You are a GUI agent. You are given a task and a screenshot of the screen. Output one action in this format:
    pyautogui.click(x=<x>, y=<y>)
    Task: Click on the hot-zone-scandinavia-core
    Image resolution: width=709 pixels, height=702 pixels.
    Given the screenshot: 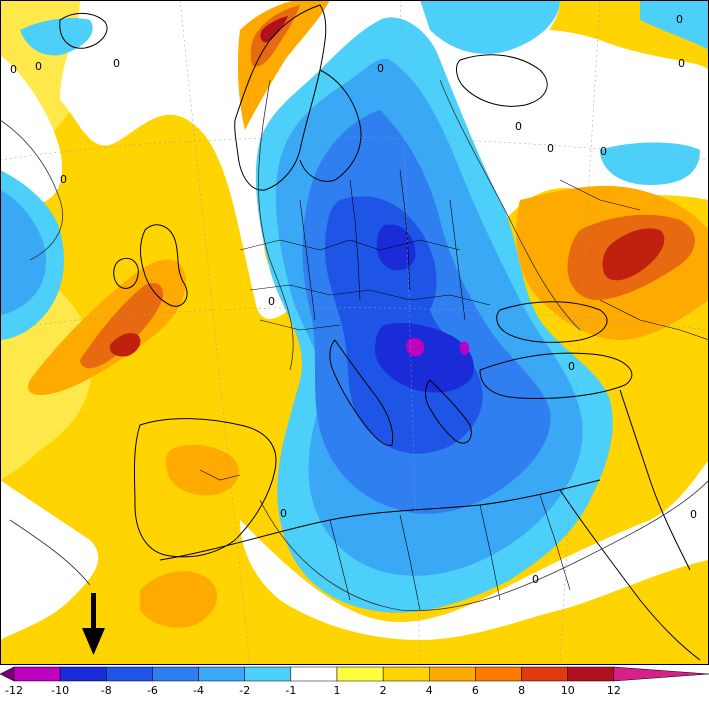 What is the action you would take?
    pyautogui.click(x=274, y=29)
    